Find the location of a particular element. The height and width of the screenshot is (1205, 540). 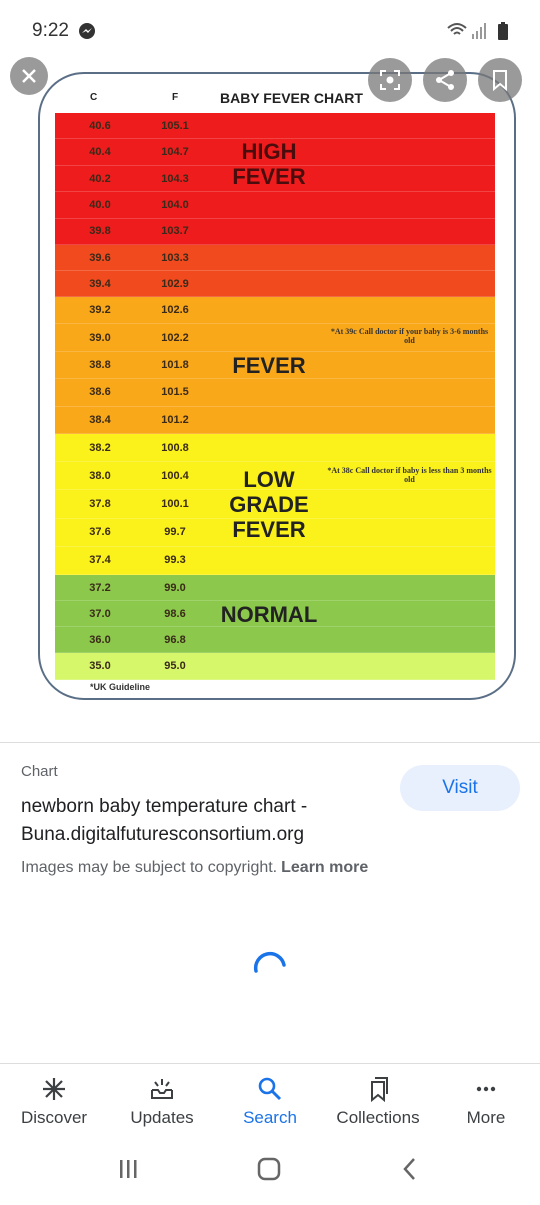

category: Chart is located at coordinates (39, 771).